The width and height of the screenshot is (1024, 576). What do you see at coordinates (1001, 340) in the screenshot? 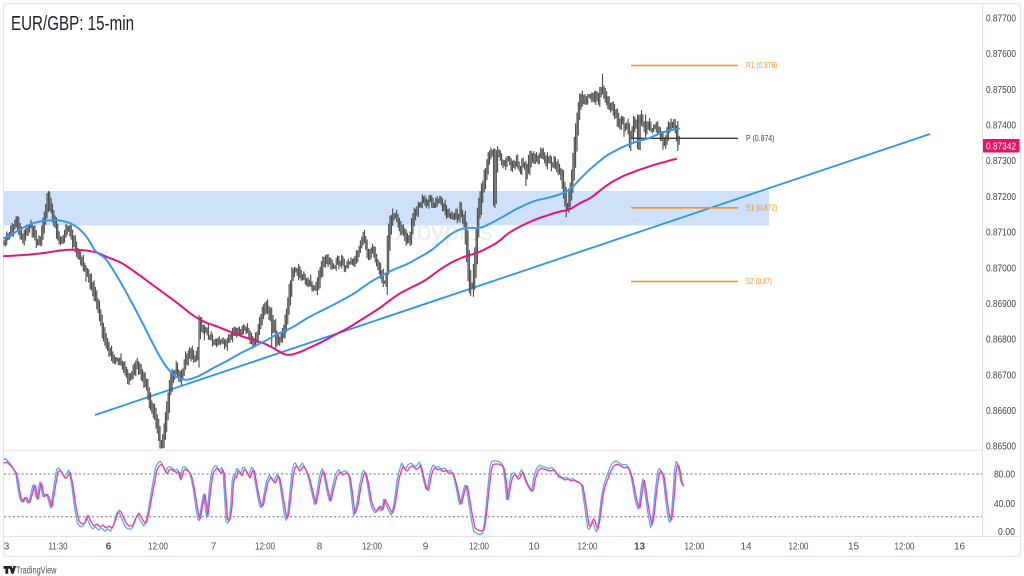
I see `svg-text: 0.86800` at bounding box center [1001, 340].